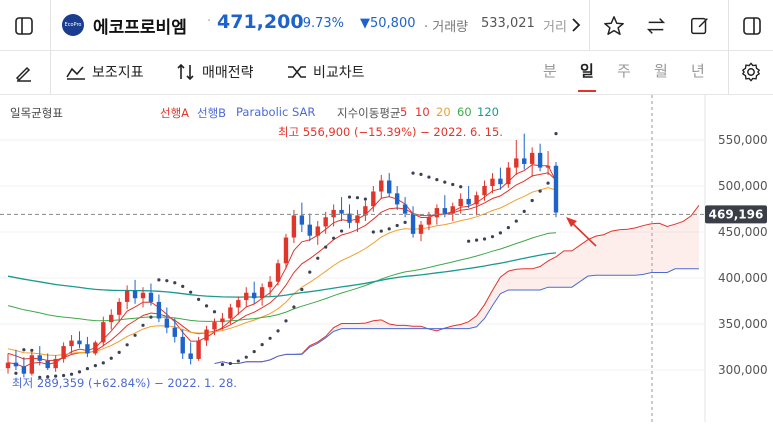  What do you see at coordinates (661, 70) in the screenshot?
I see `period-month: 월` at bounding box center [661, 70].